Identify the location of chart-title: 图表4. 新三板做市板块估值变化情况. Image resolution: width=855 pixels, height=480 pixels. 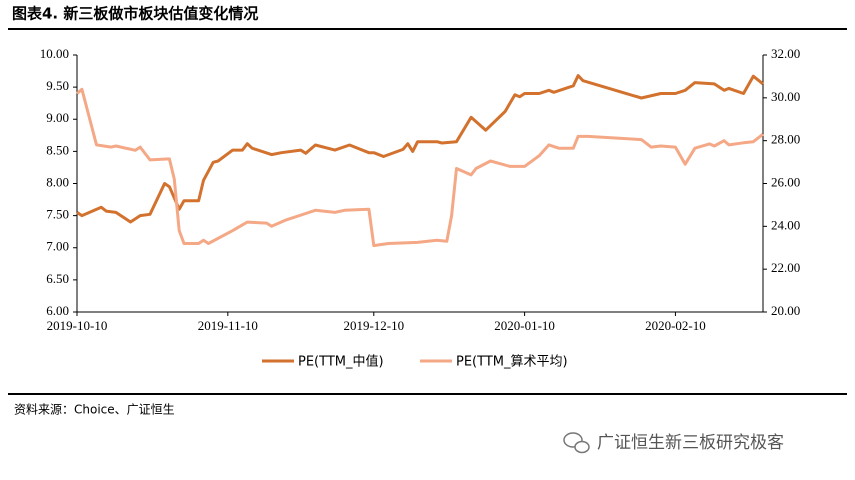
(135, 14).